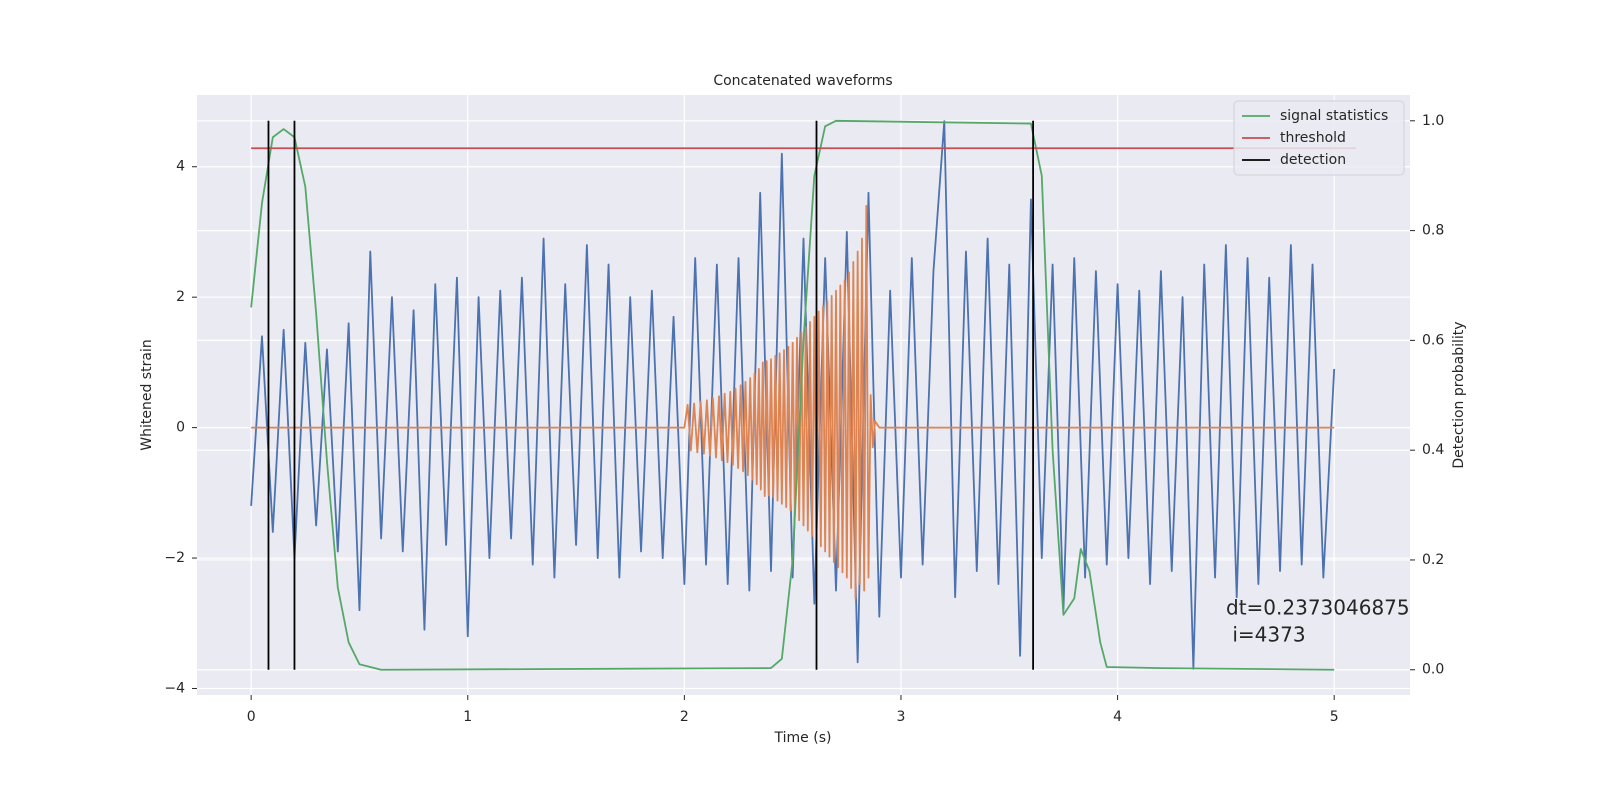 The image size is (1600, 804). Describe the element at coordinates (1433, 670) in the screenshot. I see `y2-tick-label: 0.0` at that location.